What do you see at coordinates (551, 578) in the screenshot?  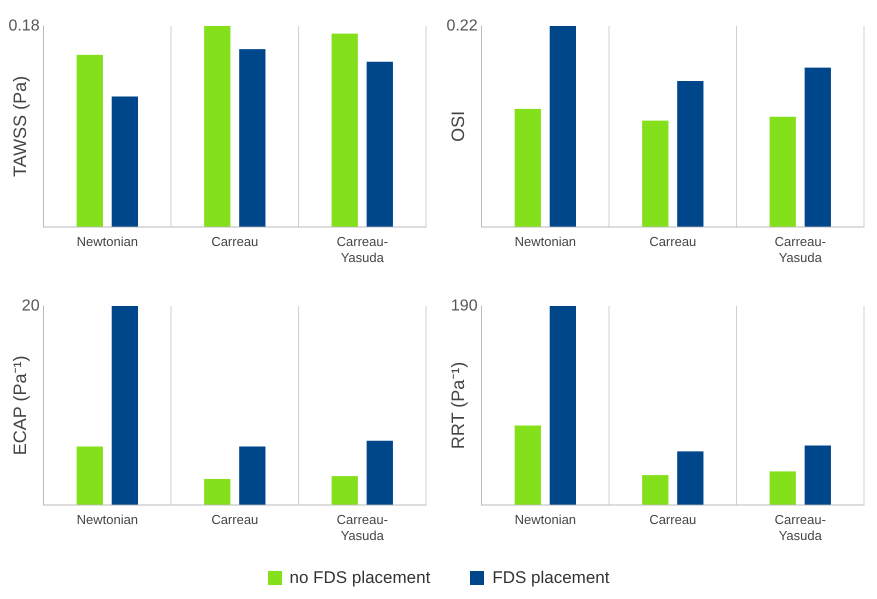 I see `legend-label: FDS placement` at bounding box center [551, 578].